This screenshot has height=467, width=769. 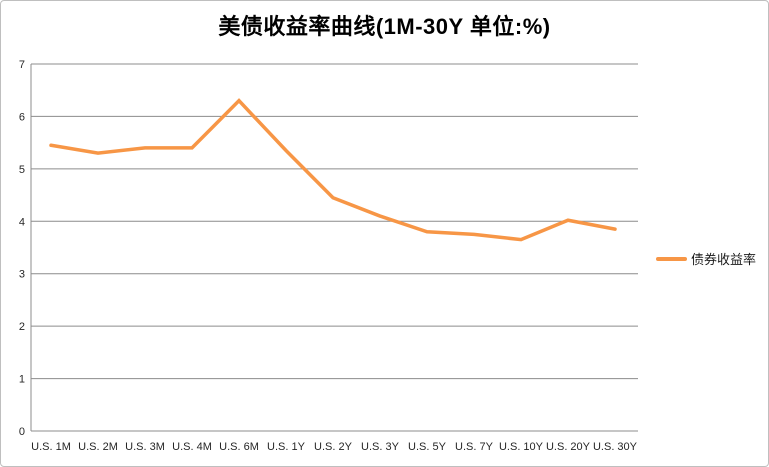 What do you see at coordinates (51, 447) in the screenshot?
I see `x-tick-label-0: U.S. 1M` at bounding box center [51, 447].